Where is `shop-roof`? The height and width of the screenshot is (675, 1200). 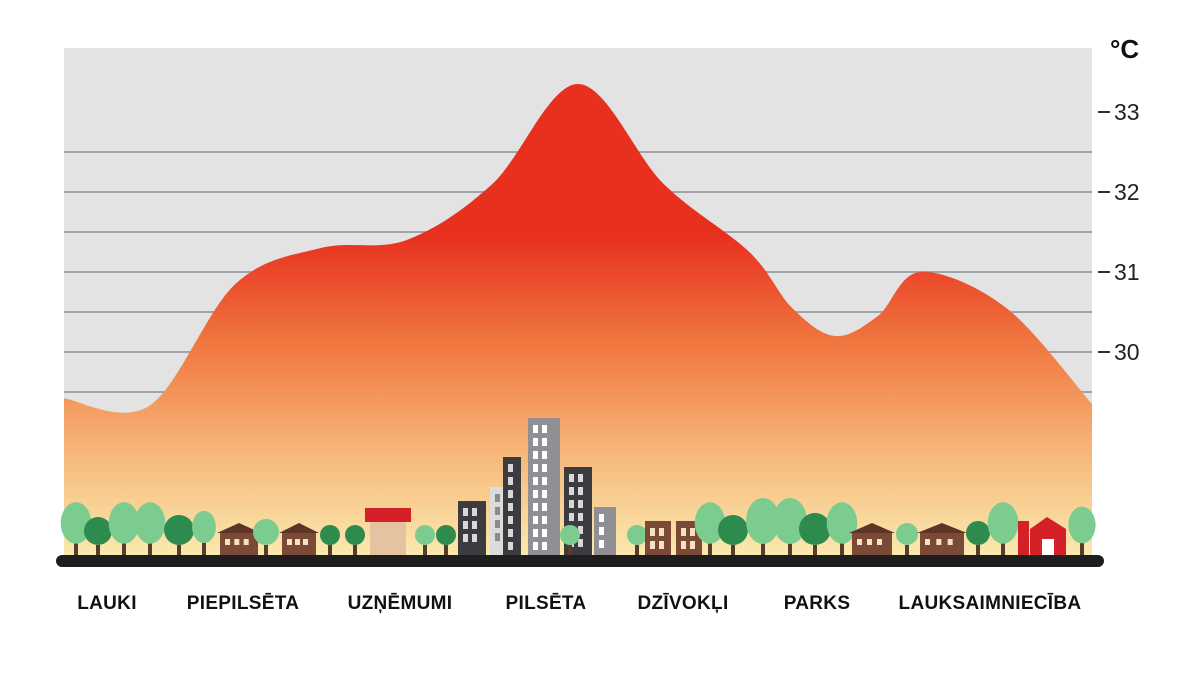
shop-roof is located at coordinates (388, 515).